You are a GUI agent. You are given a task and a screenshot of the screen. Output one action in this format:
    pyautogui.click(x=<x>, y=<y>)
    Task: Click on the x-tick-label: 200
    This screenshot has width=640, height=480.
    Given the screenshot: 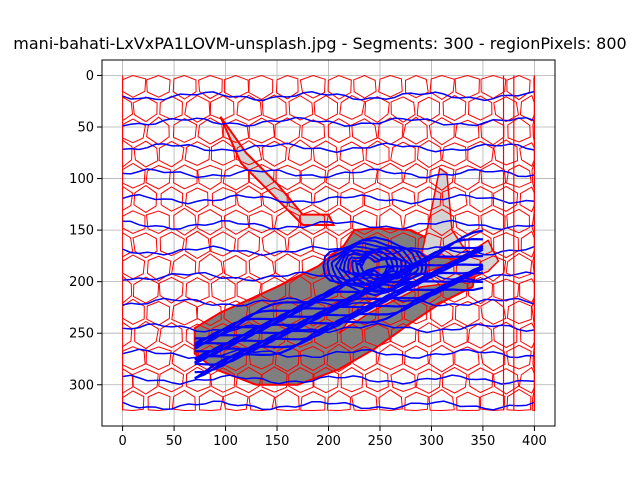 What is the action you would take?
    pyautogui.click(x=328, y=441)
    